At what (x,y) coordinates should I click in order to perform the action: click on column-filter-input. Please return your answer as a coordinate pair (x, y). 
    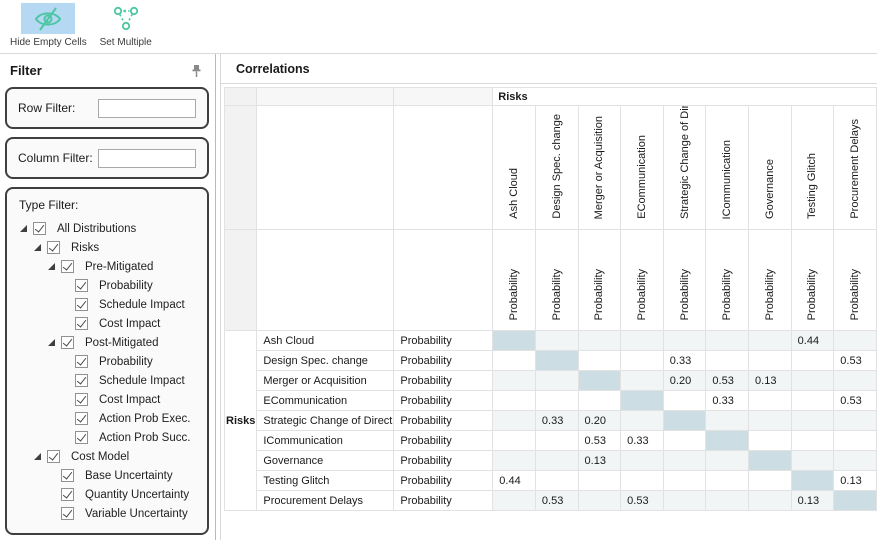
    Looking at the image, I should click on (147, 158).